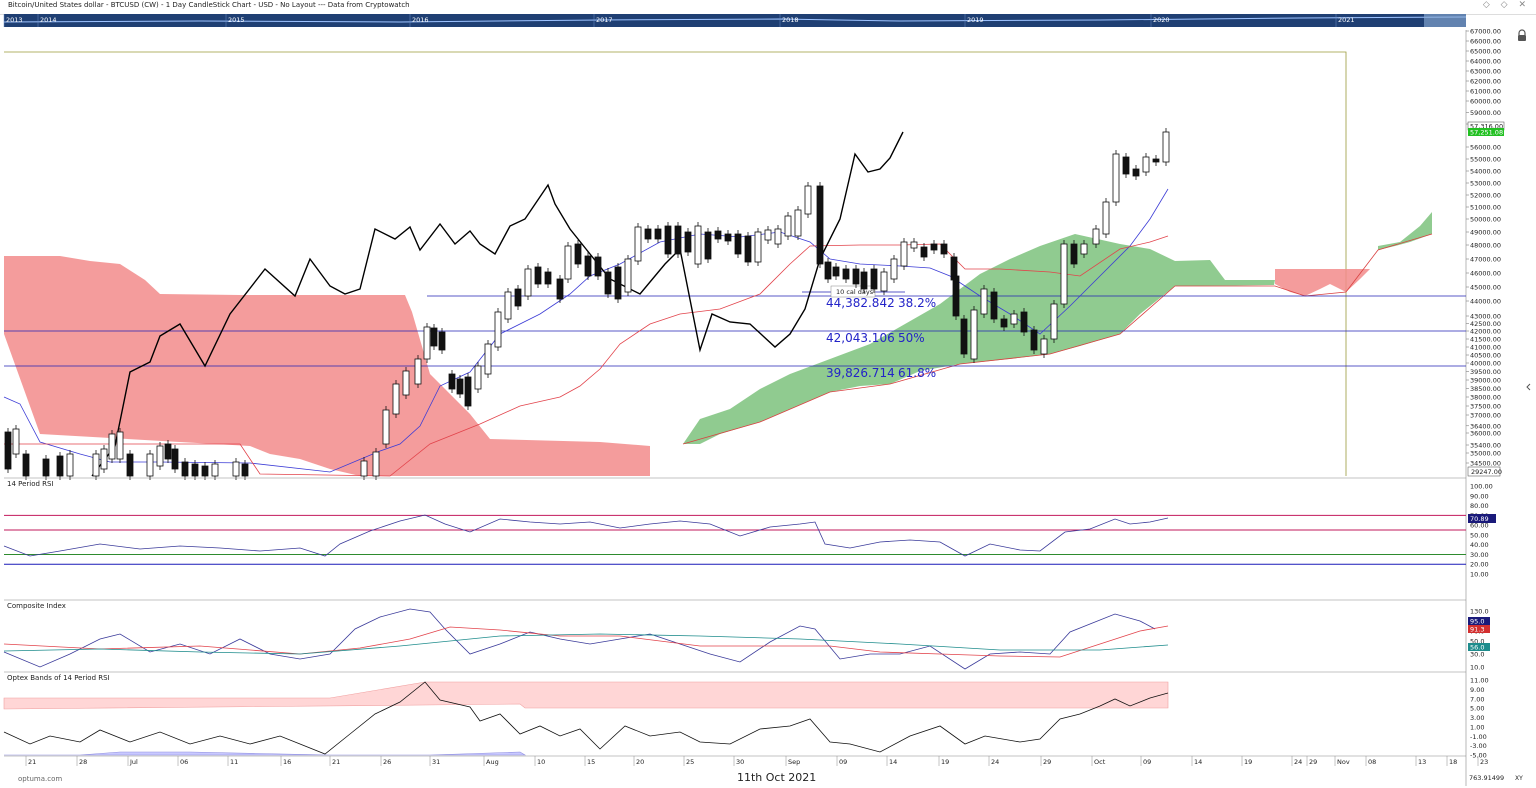  What do you see at coordinates (436, 762) in the screenshot?
I see `x-tick-label: 31` at bounding box center [436, 762].